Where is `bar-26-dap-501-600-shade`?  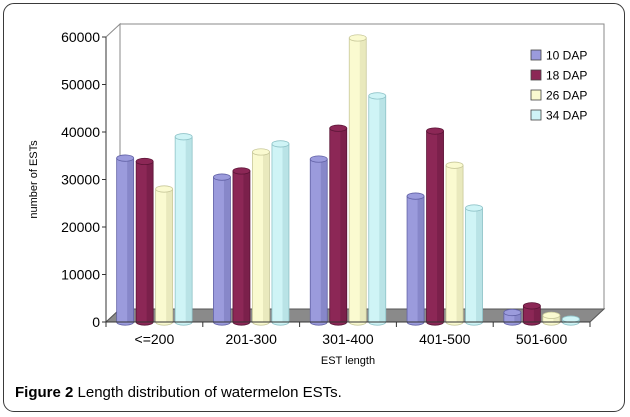 bar-26-dap-501-600-shade is located at coordinates (556, 318).